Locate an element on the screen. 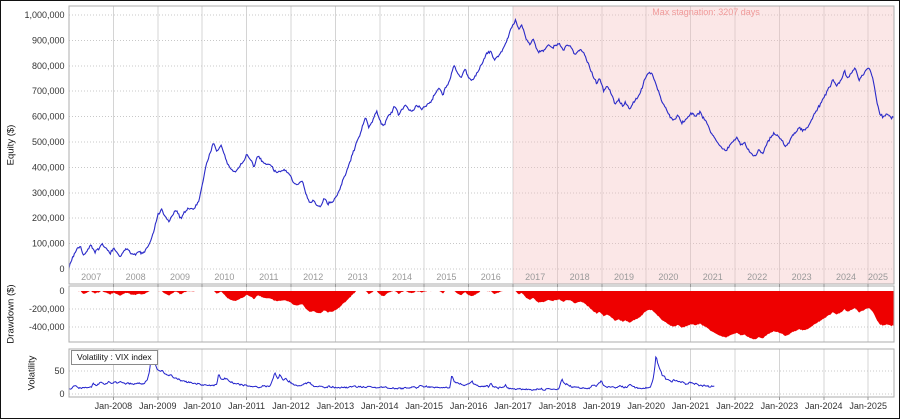  volatility-x-tick-label: Jan-2013 is located at coordinates (336, 406).